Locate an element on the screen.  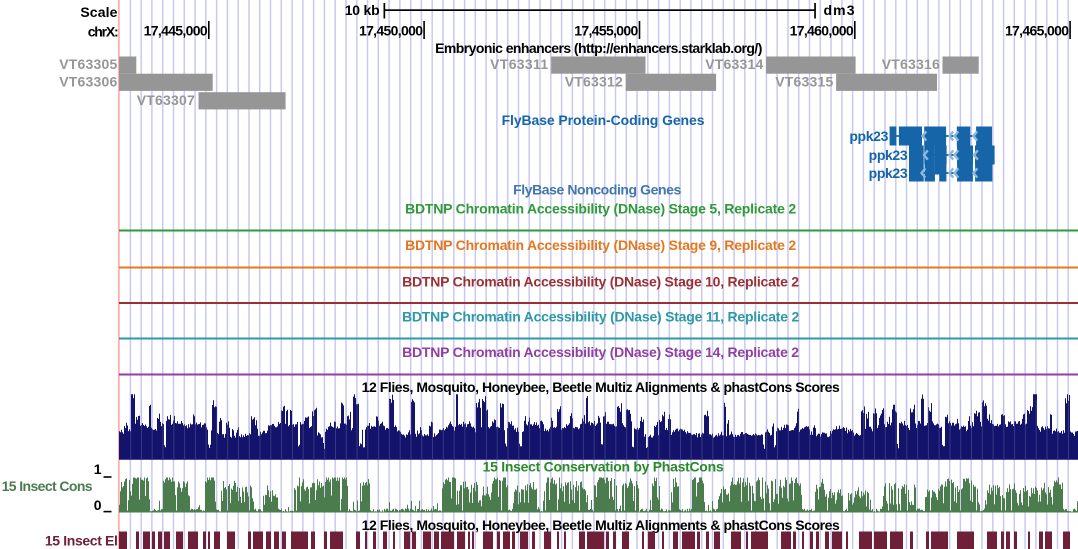
svg-text: 10 kb is located at coordinates (362, 10).